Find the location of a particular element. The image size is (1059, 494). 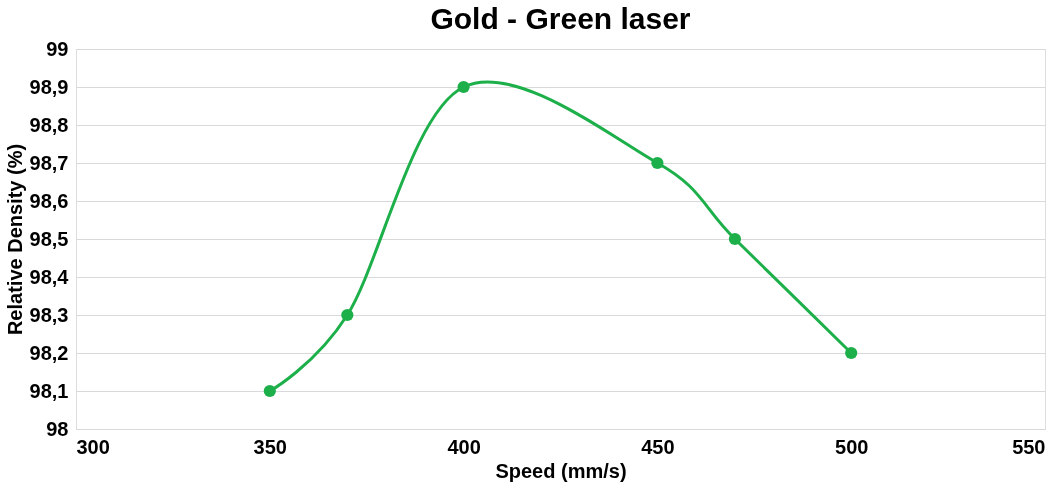

x-tick-label: 400 is located at coordinates (464, 446).